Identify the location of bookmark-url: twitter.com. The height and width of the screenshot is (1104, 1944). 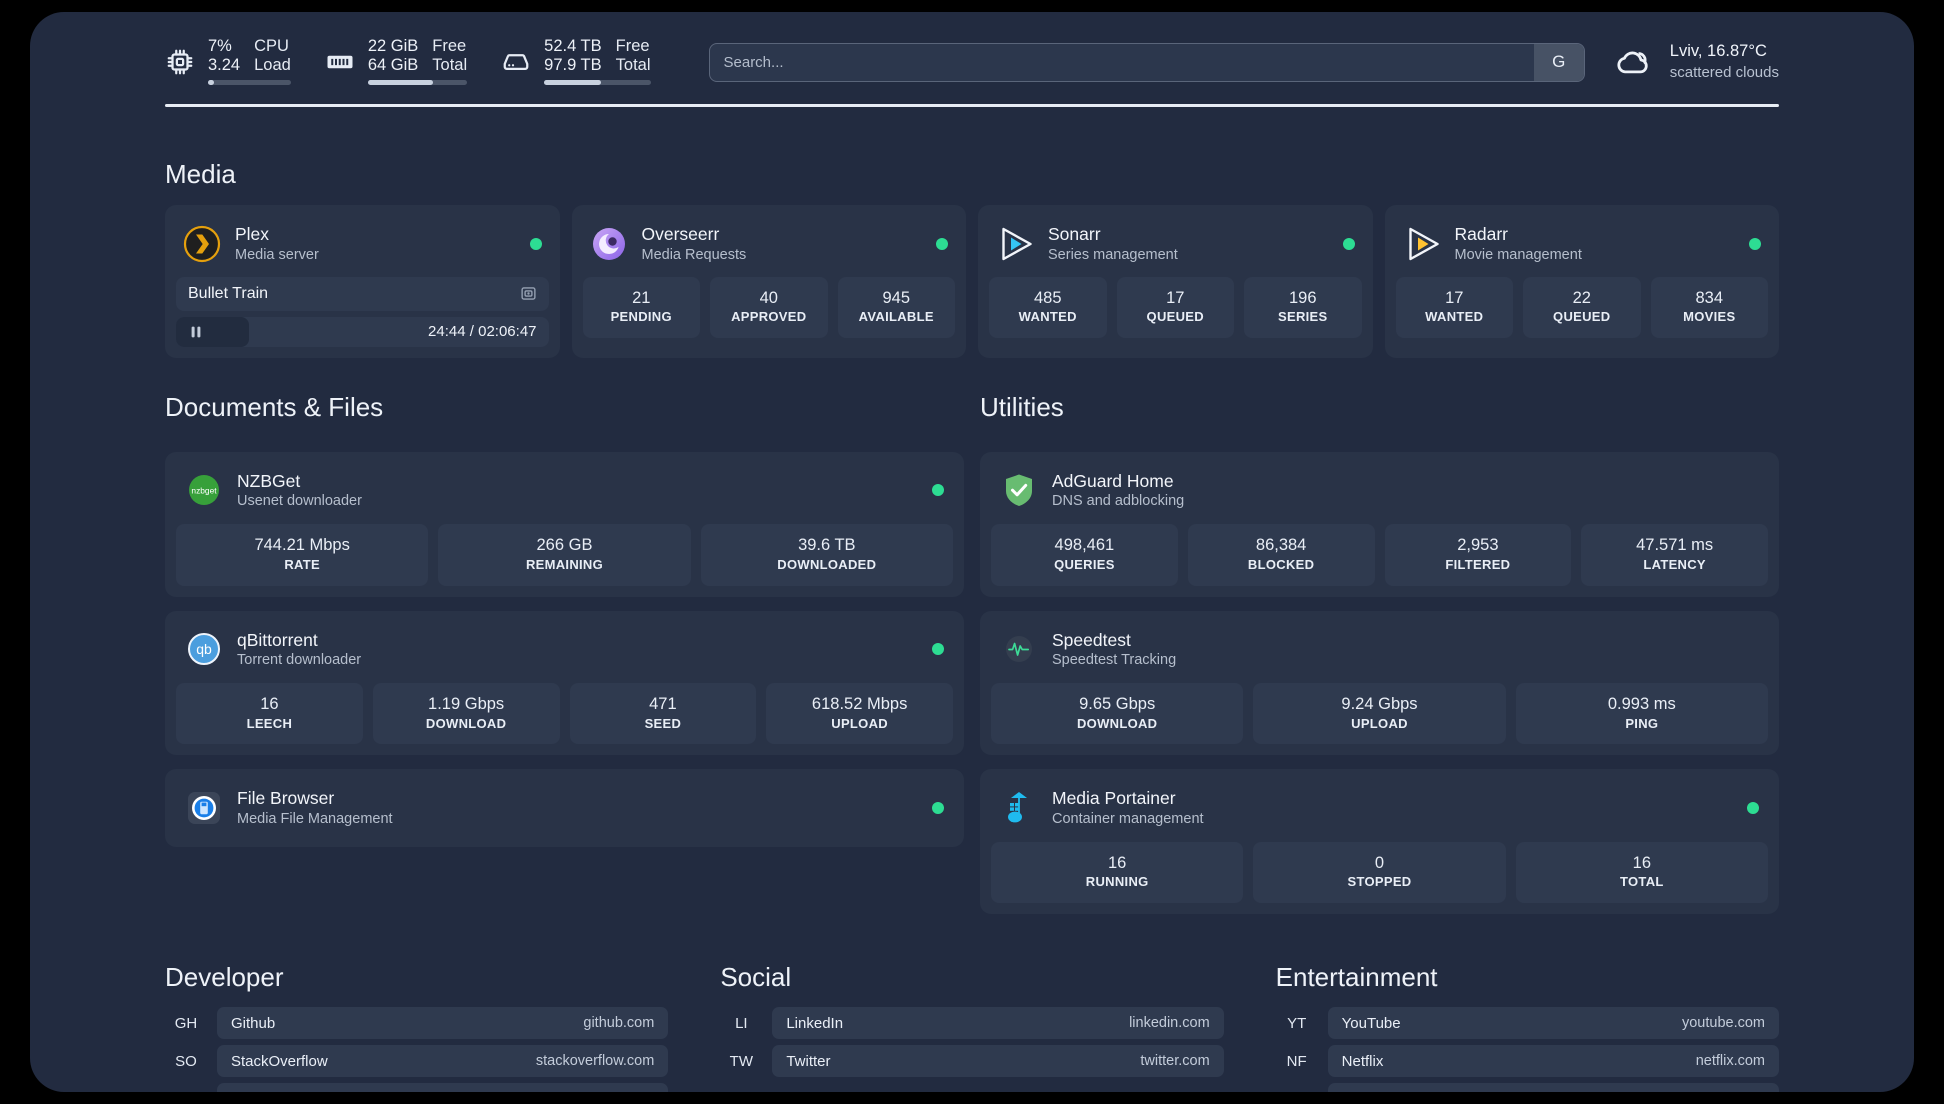
(1175, 1061).